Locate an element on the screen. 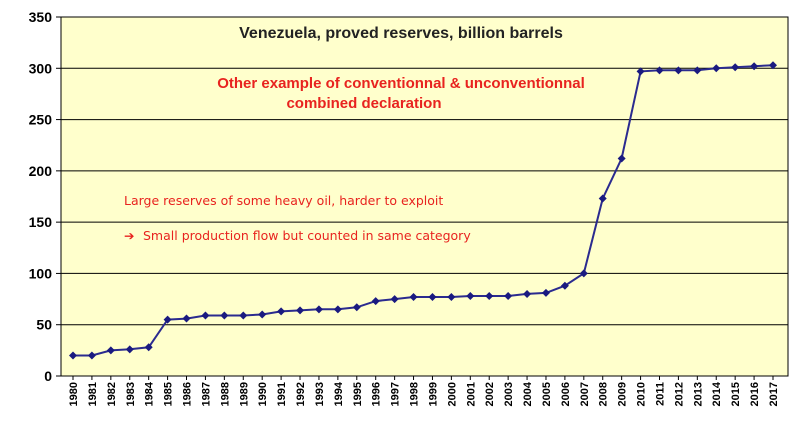  data-point-1989 is located at coordinates (243, 315).